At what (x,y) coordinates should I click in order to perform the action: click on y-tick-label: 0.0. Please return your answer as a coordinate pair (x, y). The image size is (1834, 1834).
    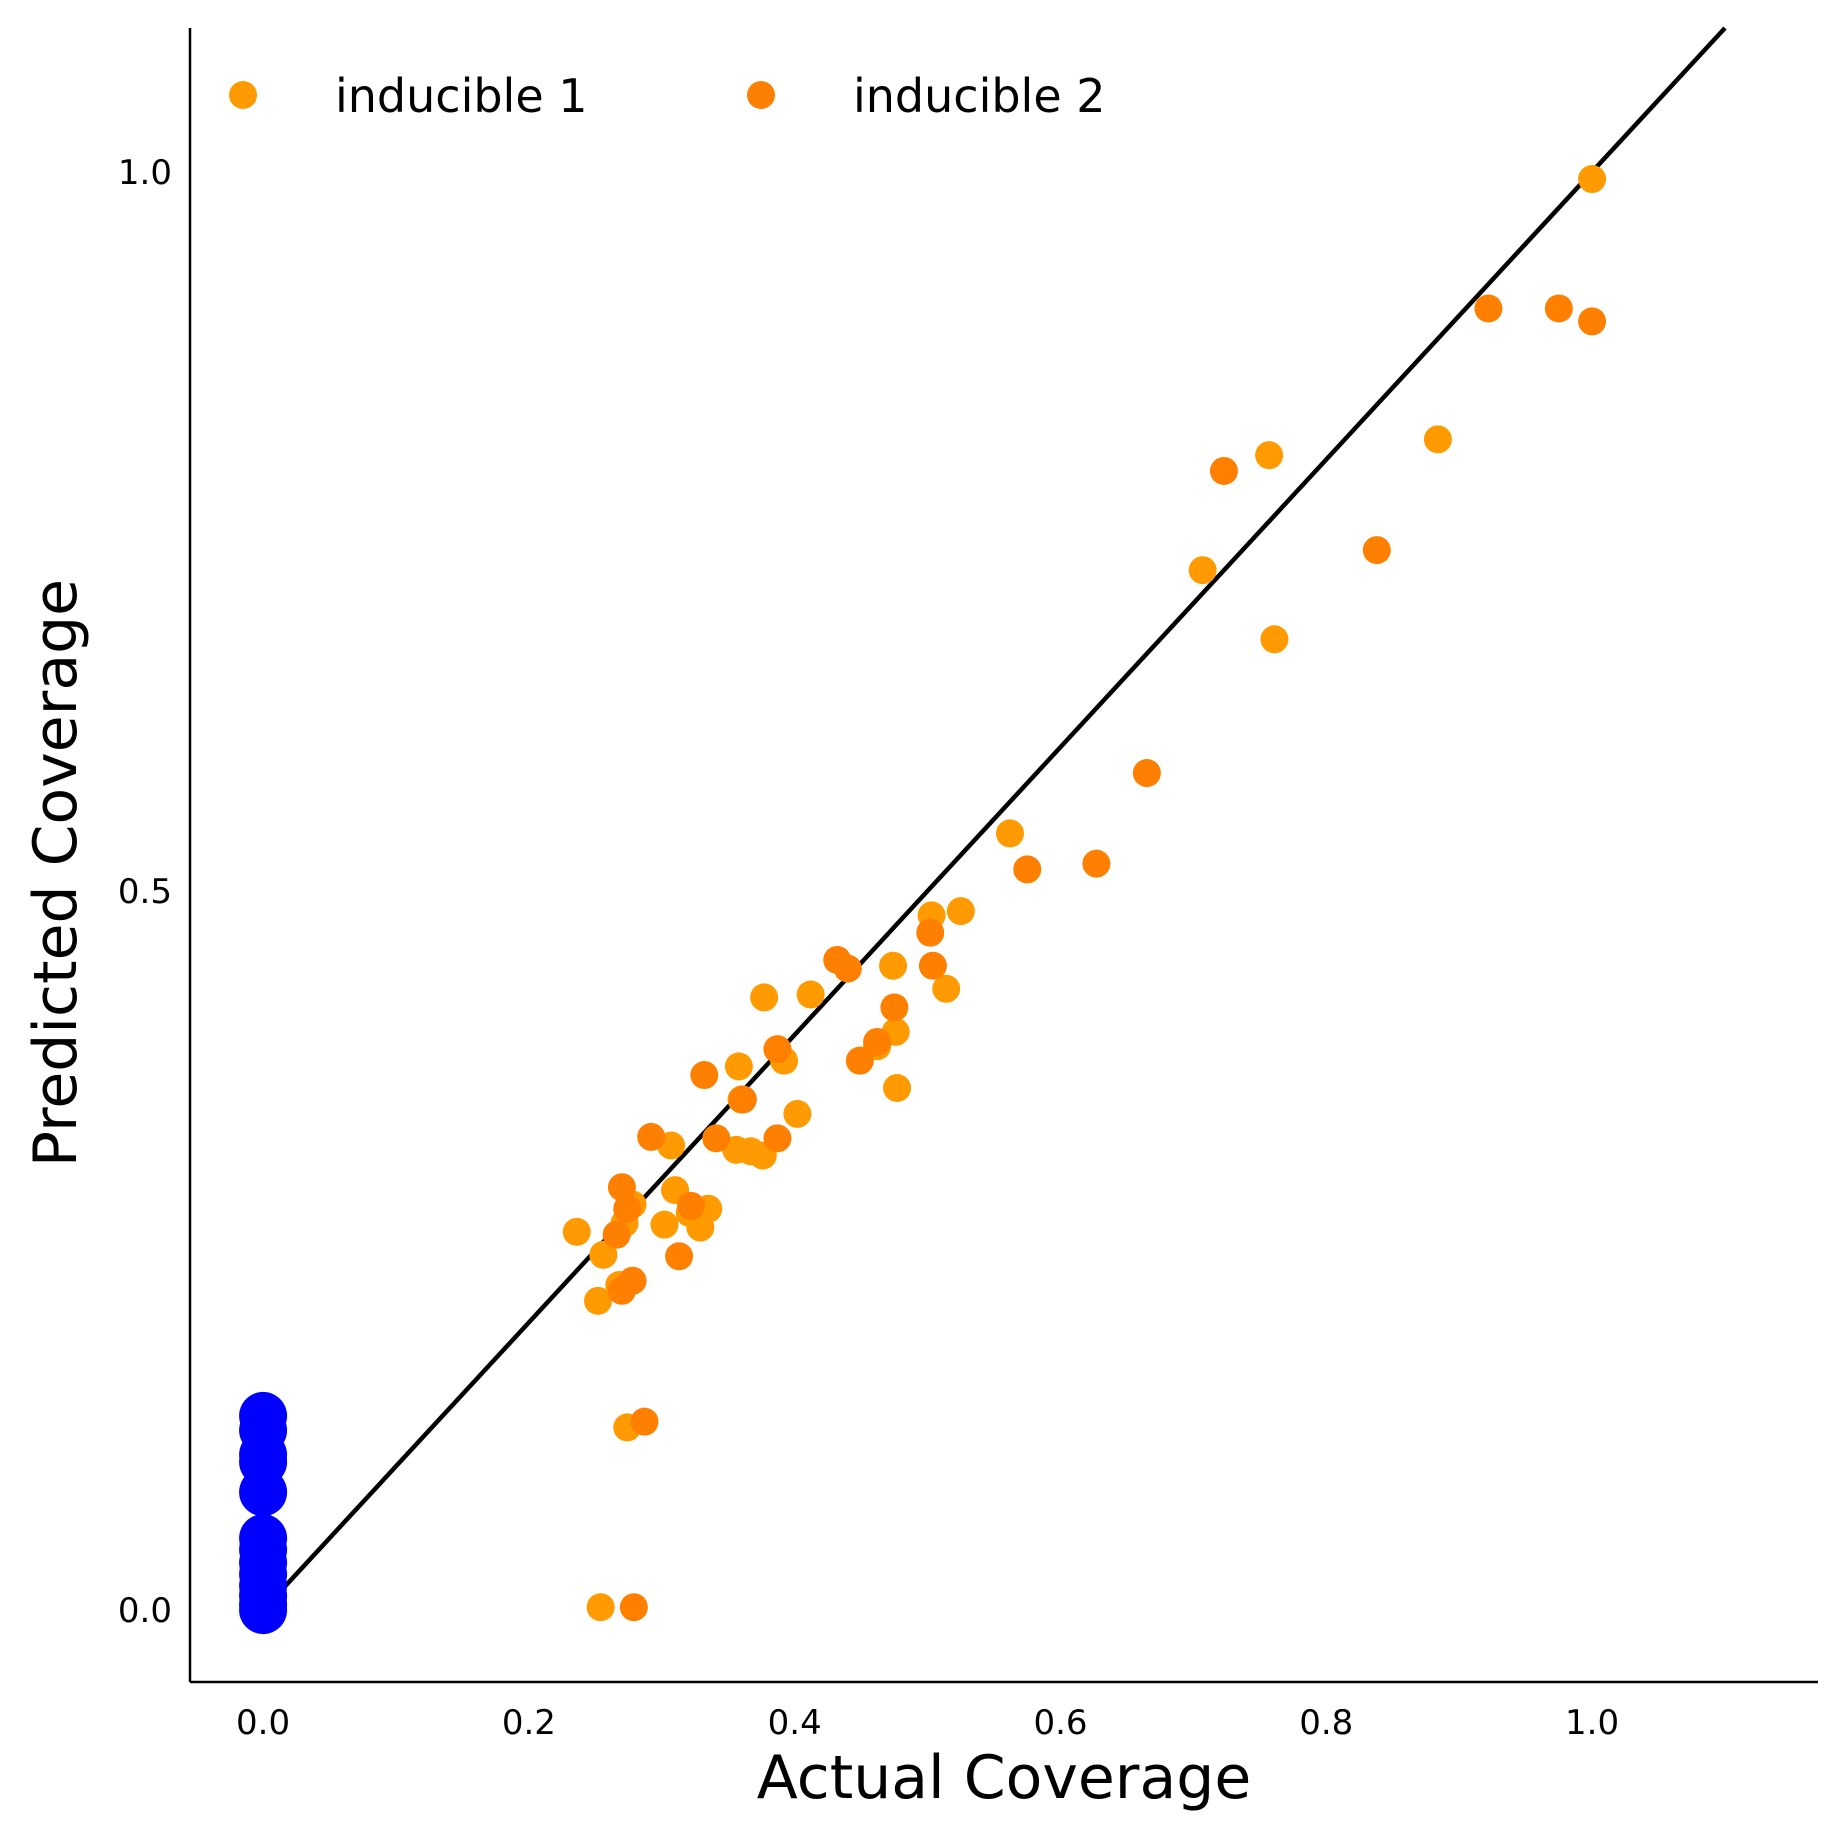
    Looking at the image, I should click on (145, 1611).